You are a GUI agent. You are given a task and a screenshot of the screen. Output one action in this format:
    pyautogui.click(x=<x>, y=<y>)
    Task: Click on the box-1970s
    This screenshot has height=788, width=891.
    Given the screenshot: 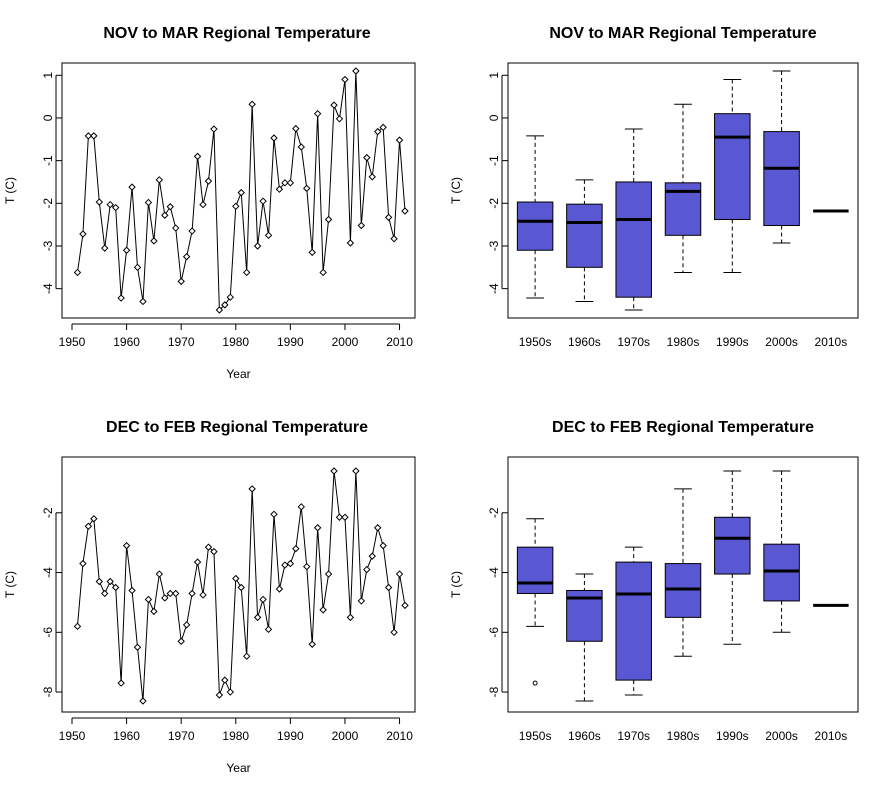 What is the action you would take?
    pyautogui.click(x=633, y=219)
    